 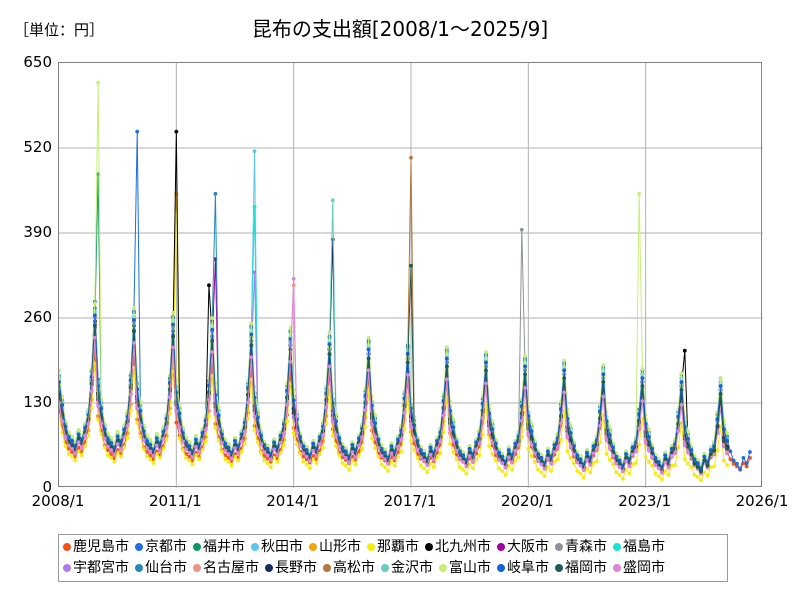 I want to click on legend-item: 名古屋市, so click(x=226, y=568).